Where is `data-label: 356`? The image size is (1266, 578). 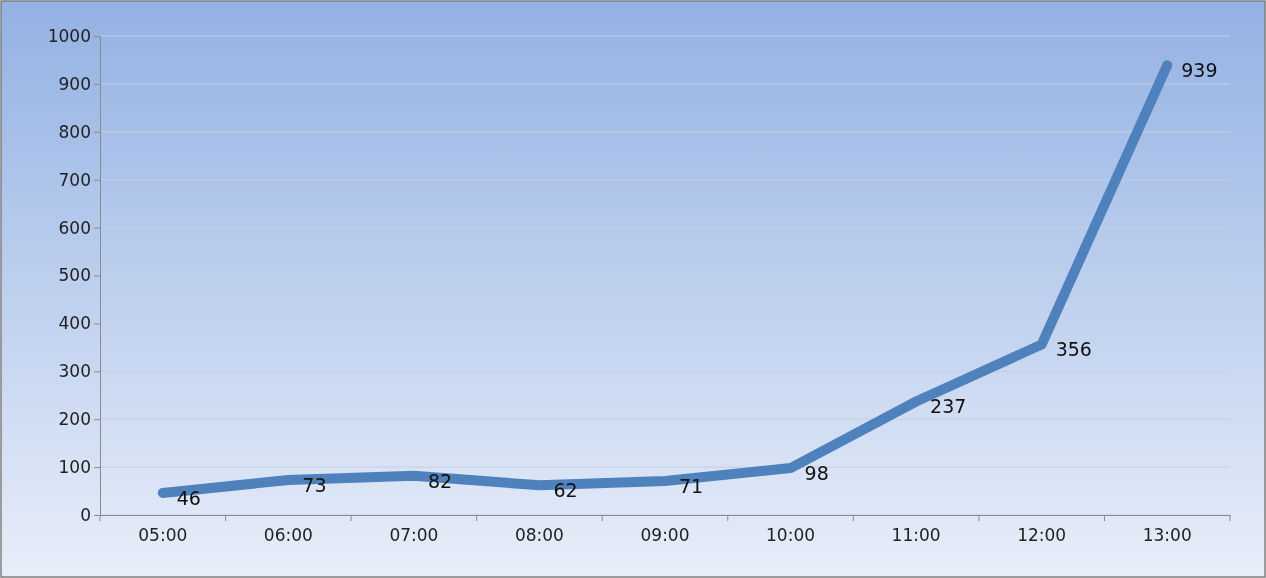 data-label: 356 is located at coordinates (1073, 349).